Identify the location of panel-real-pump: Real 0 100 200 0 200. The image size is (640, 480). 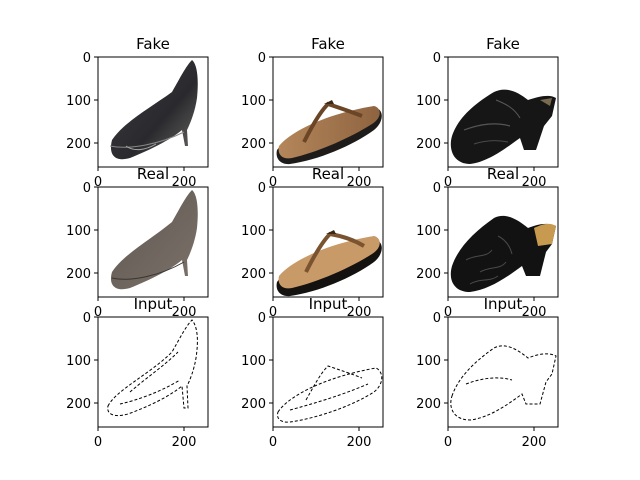
(137, 242).